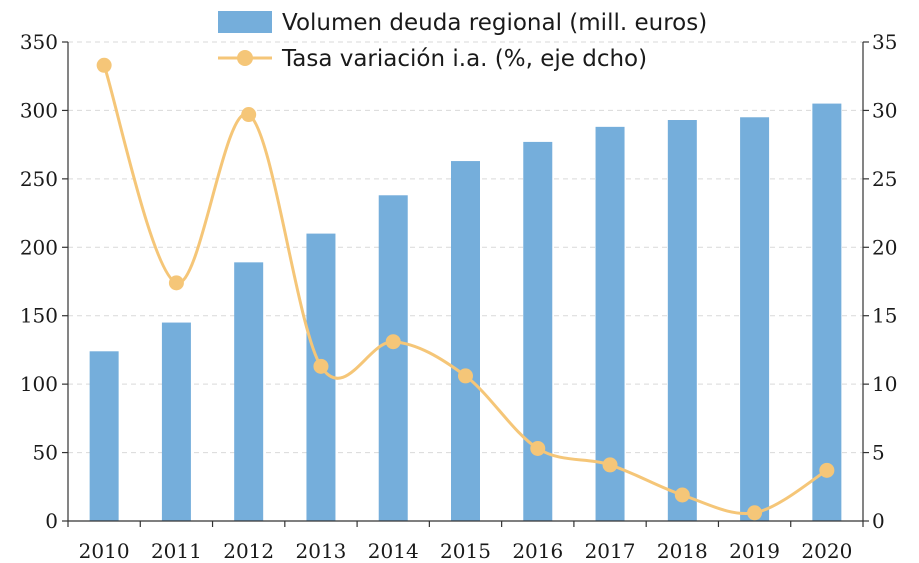  What do you see at coordinates (610, 465) in the screenshot?
I see `rate-point-2017` at bounding box center [610, 465].